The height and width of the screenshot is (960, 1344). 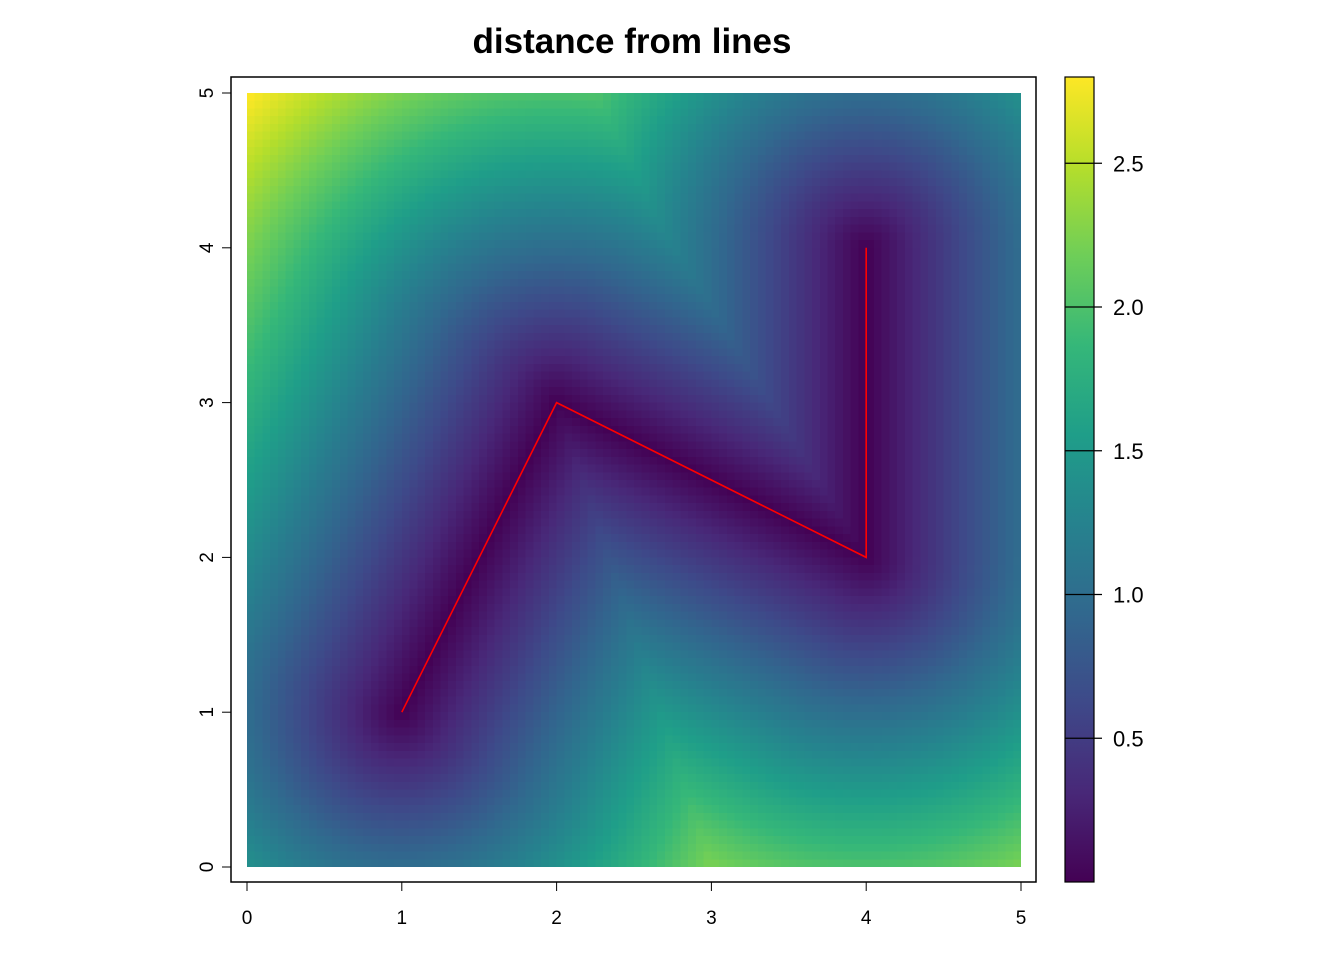 What do you see at coordinates (207, 712) in the screenshot?
I see `y-tick-label: 1` at bounding box center [207, 712].